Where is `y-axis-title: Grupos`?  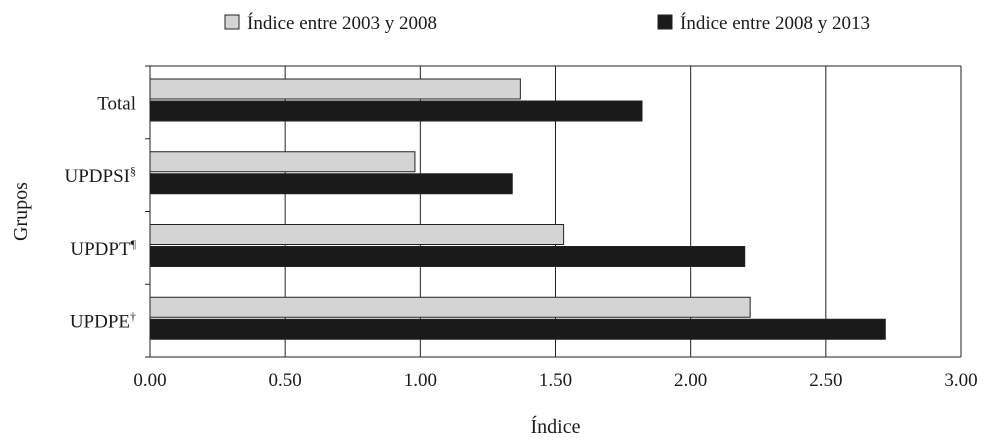
y-axis-title: Grupos is located at coordinates (21, 211).